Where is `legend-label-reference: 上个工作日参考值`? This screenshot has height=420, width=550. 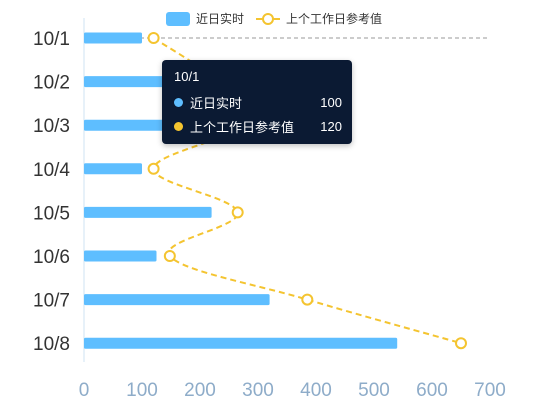
legend-label-reference: 上个工作日参考值 is located at coordinates (334, 19).